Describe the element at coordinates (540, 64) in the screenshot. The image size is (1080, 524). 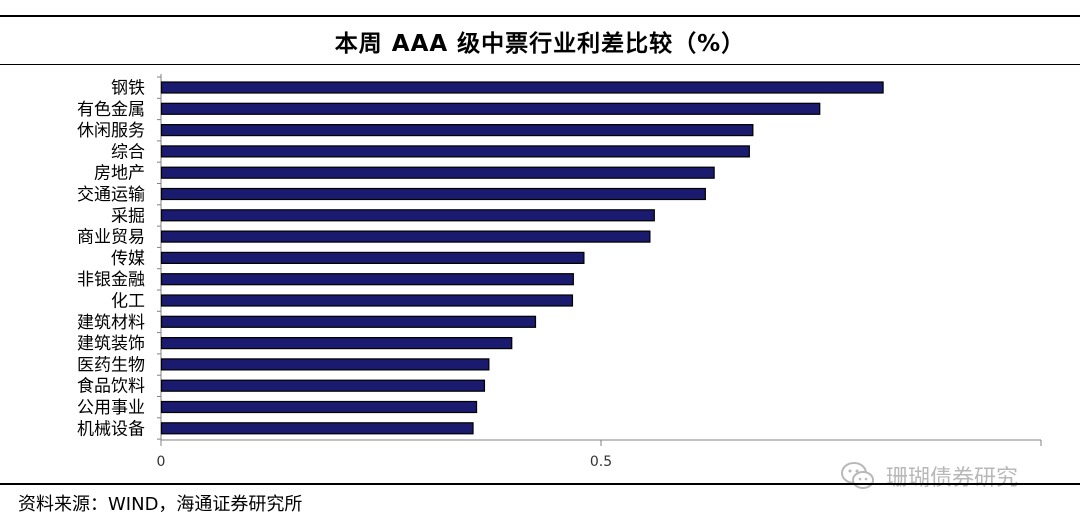
I see `title-divider` at that location.